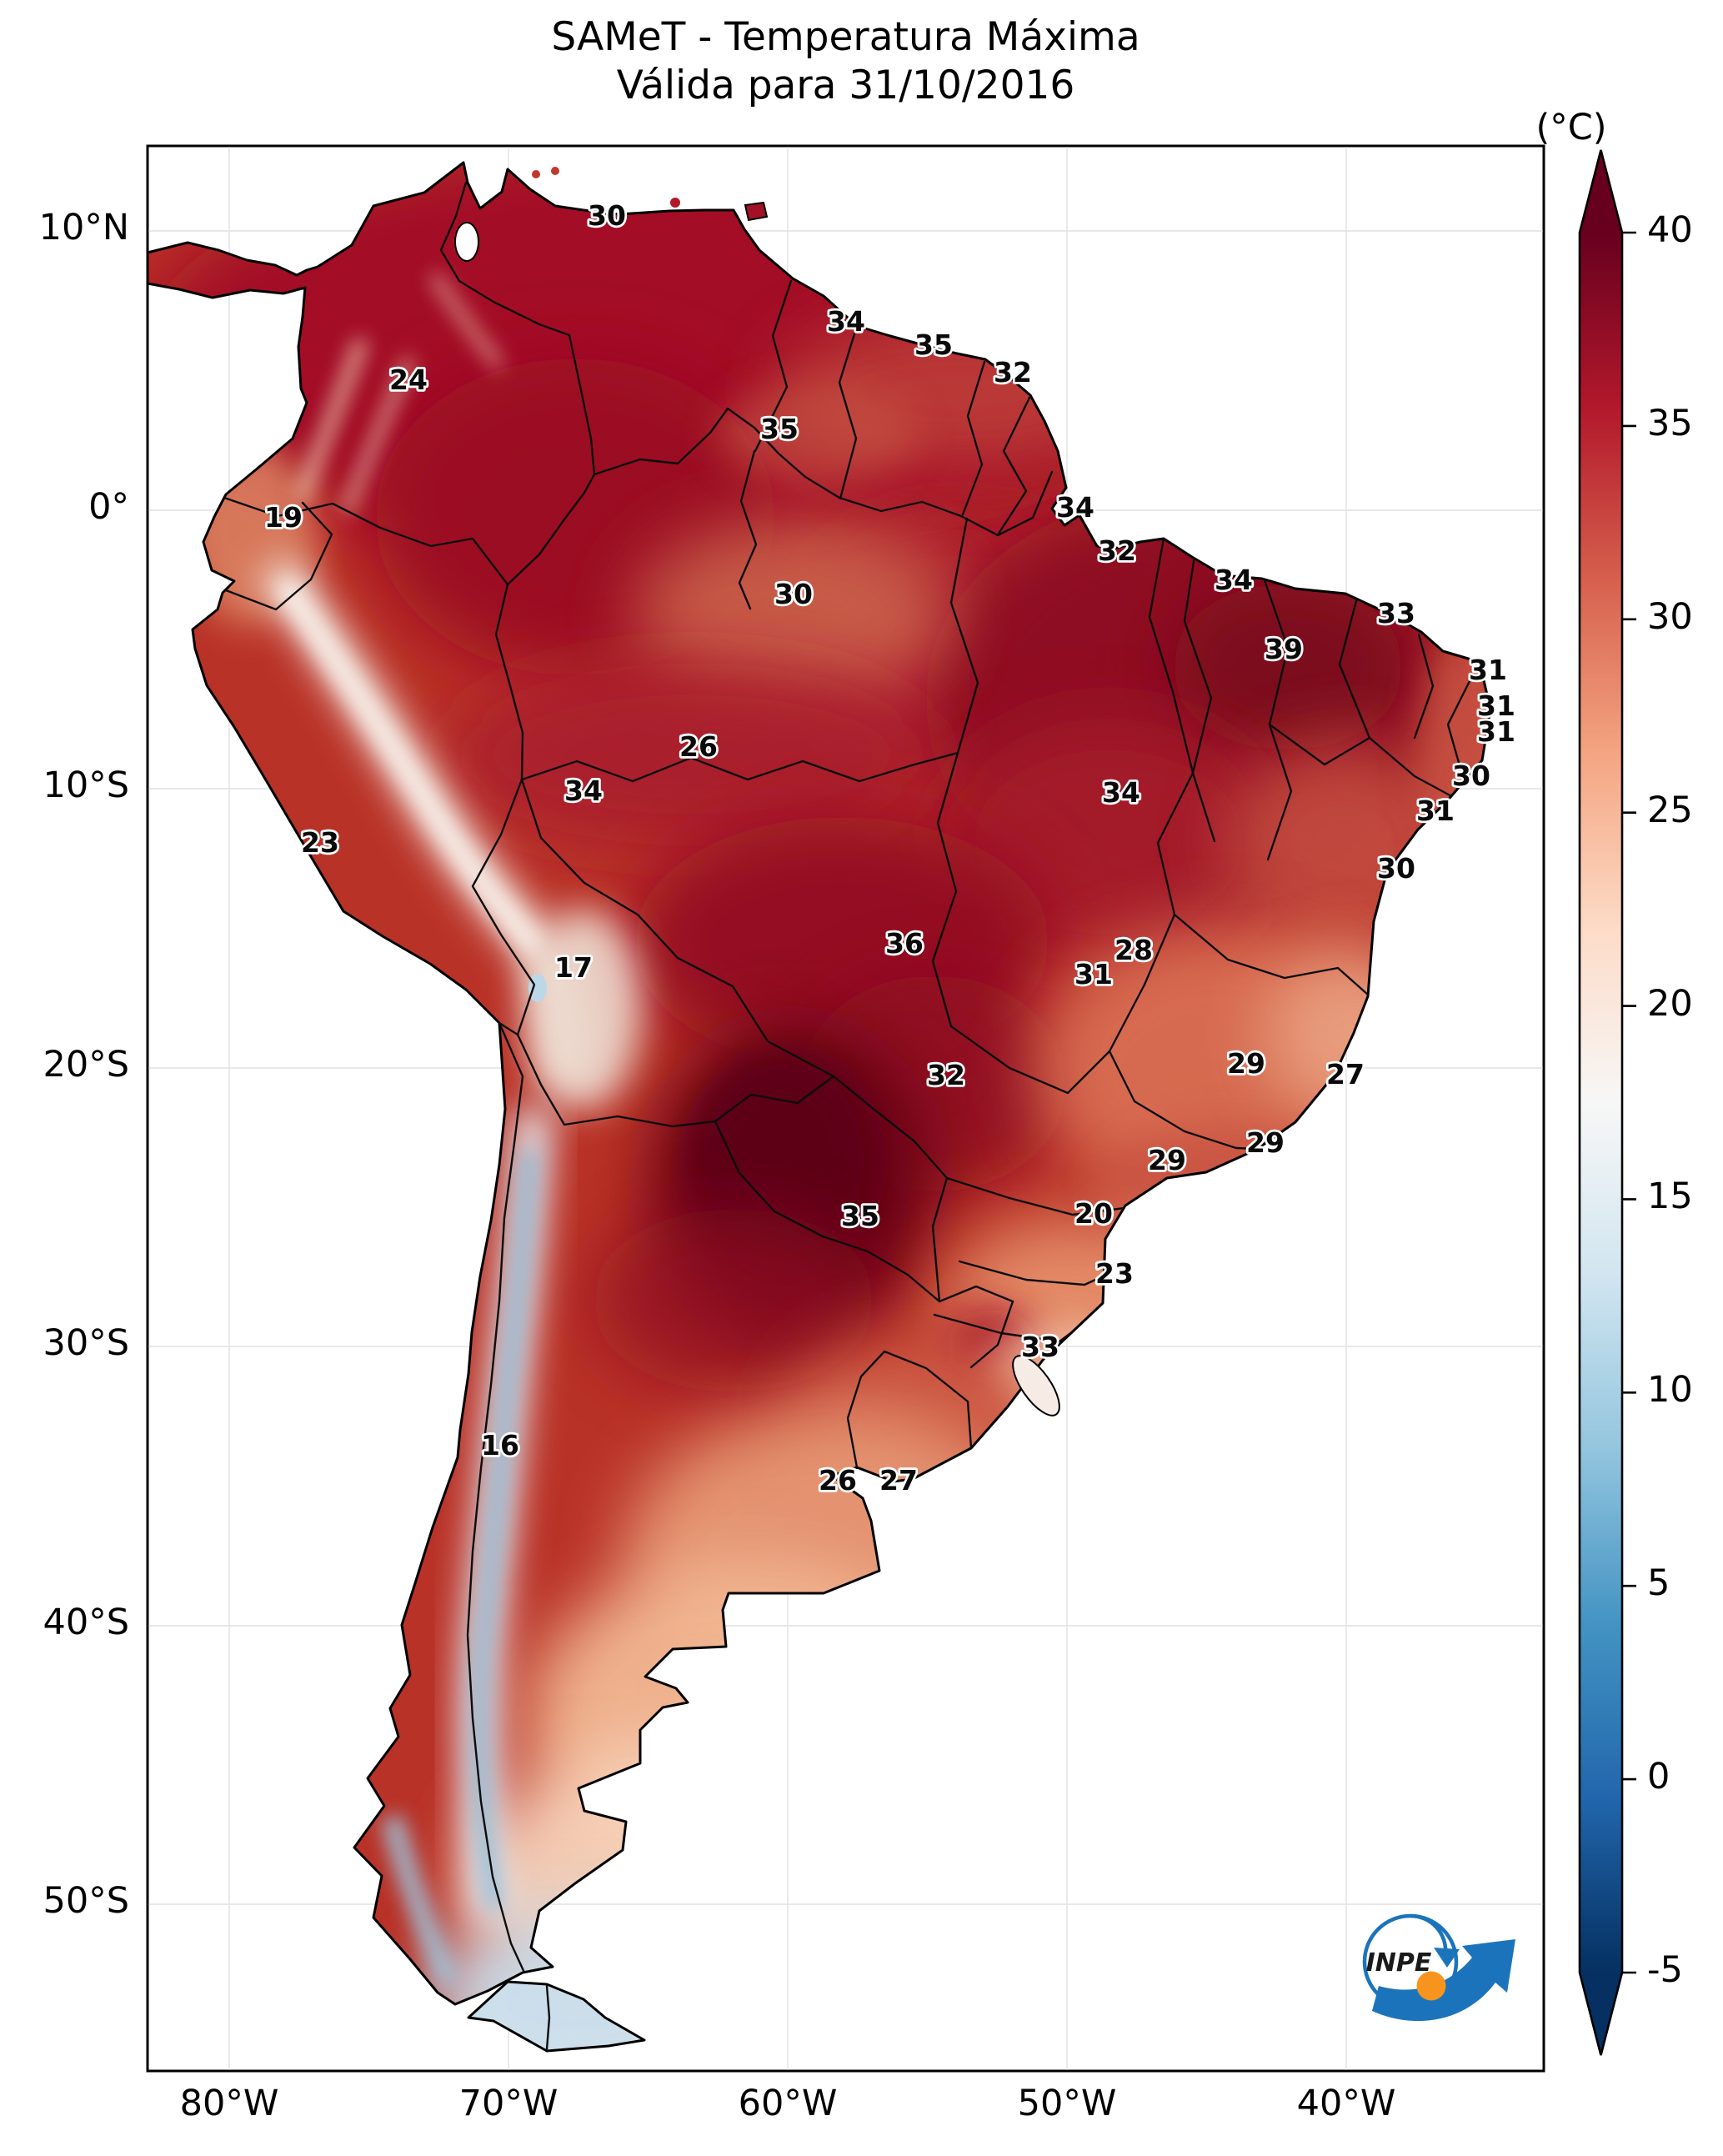 The image size is (1723, 2156). I want to click on temp-label: 17, so click(573, 967).